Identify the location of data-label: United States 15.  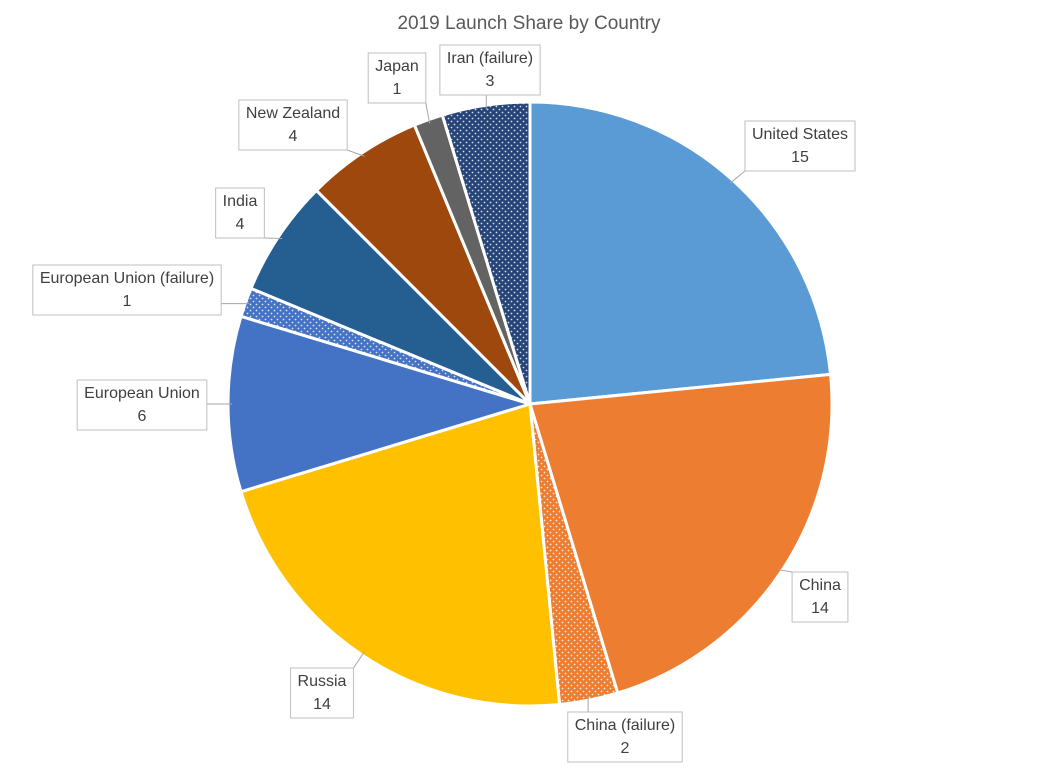
(800, 146).